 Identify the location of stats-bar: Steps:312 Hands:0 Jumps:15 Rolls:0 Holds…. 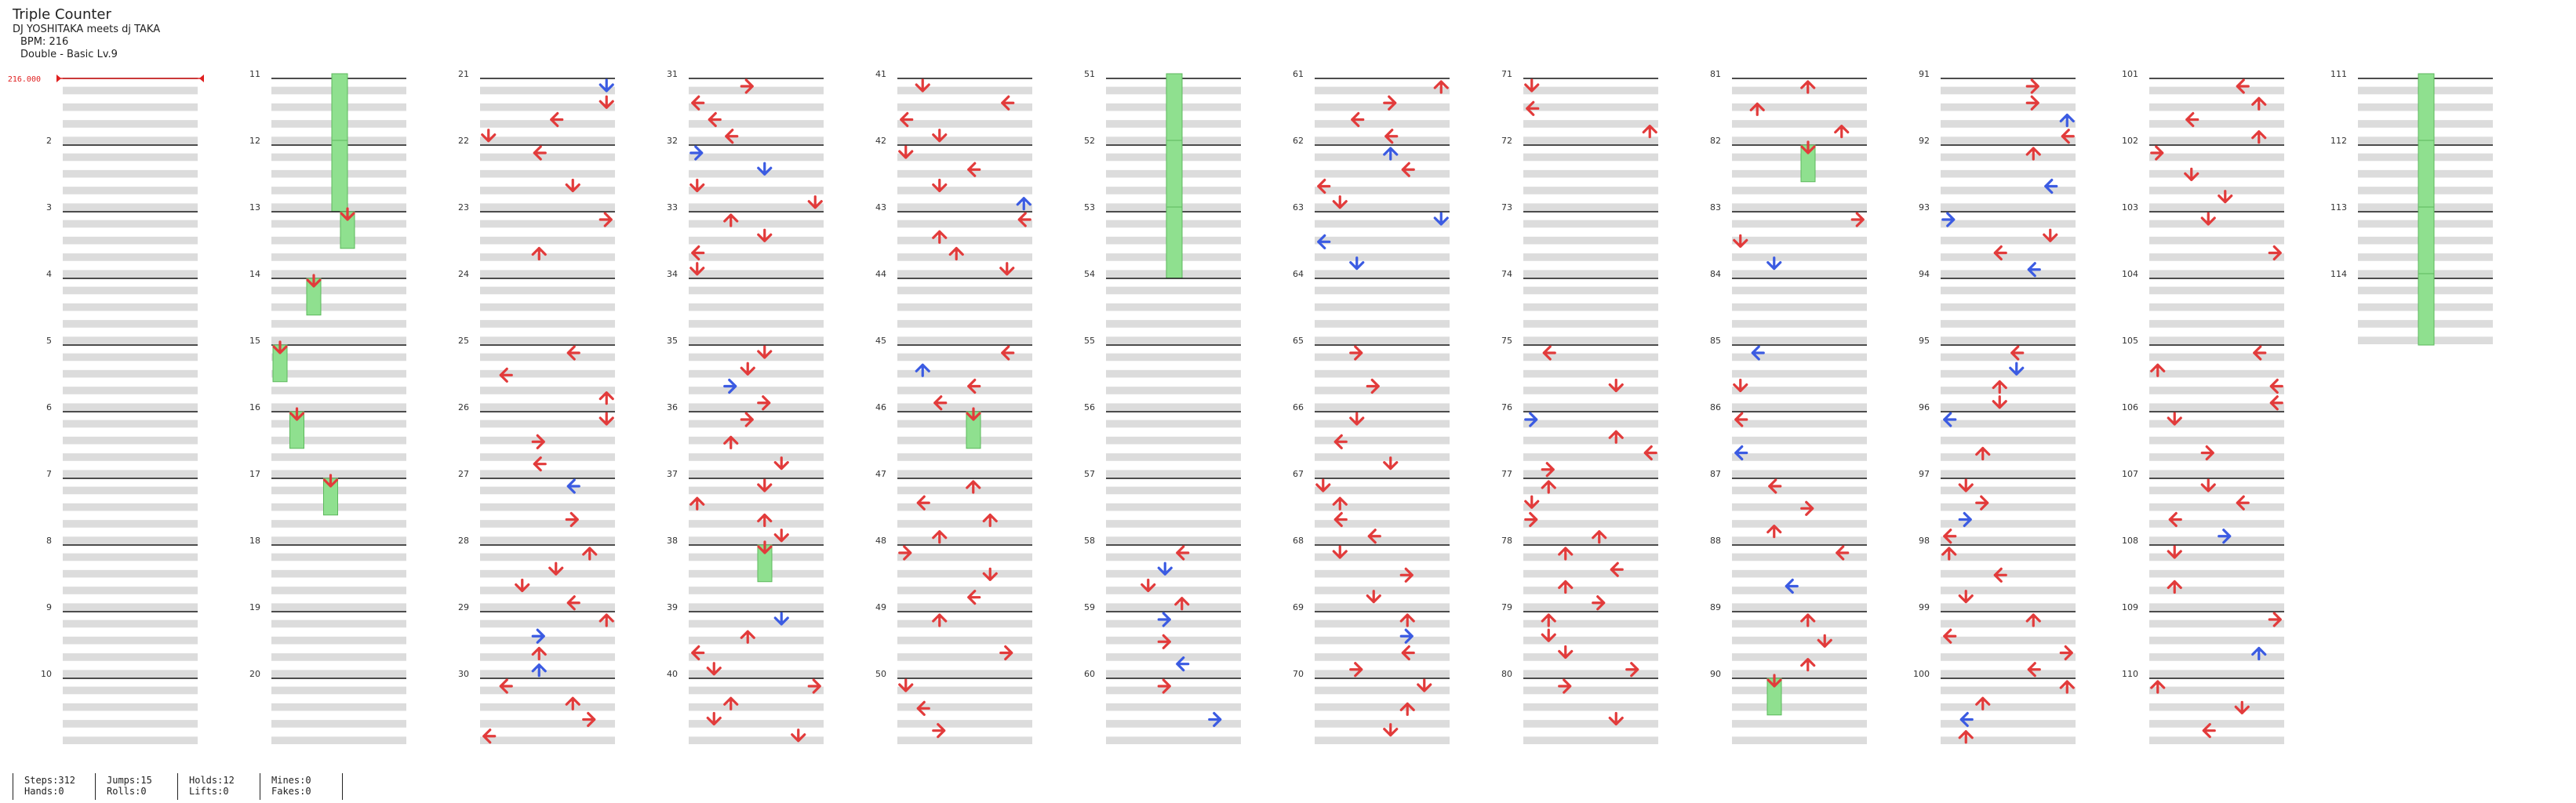
(178, 786).